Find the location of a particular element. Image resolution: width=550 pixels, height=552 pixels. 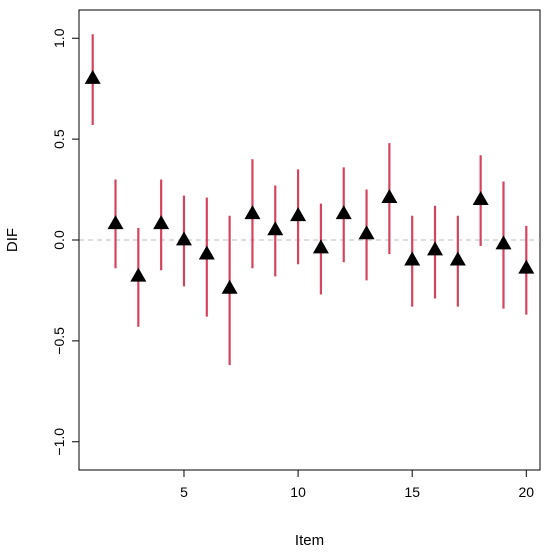

x-tick-label: 5 is located at coordinates (184, 492).